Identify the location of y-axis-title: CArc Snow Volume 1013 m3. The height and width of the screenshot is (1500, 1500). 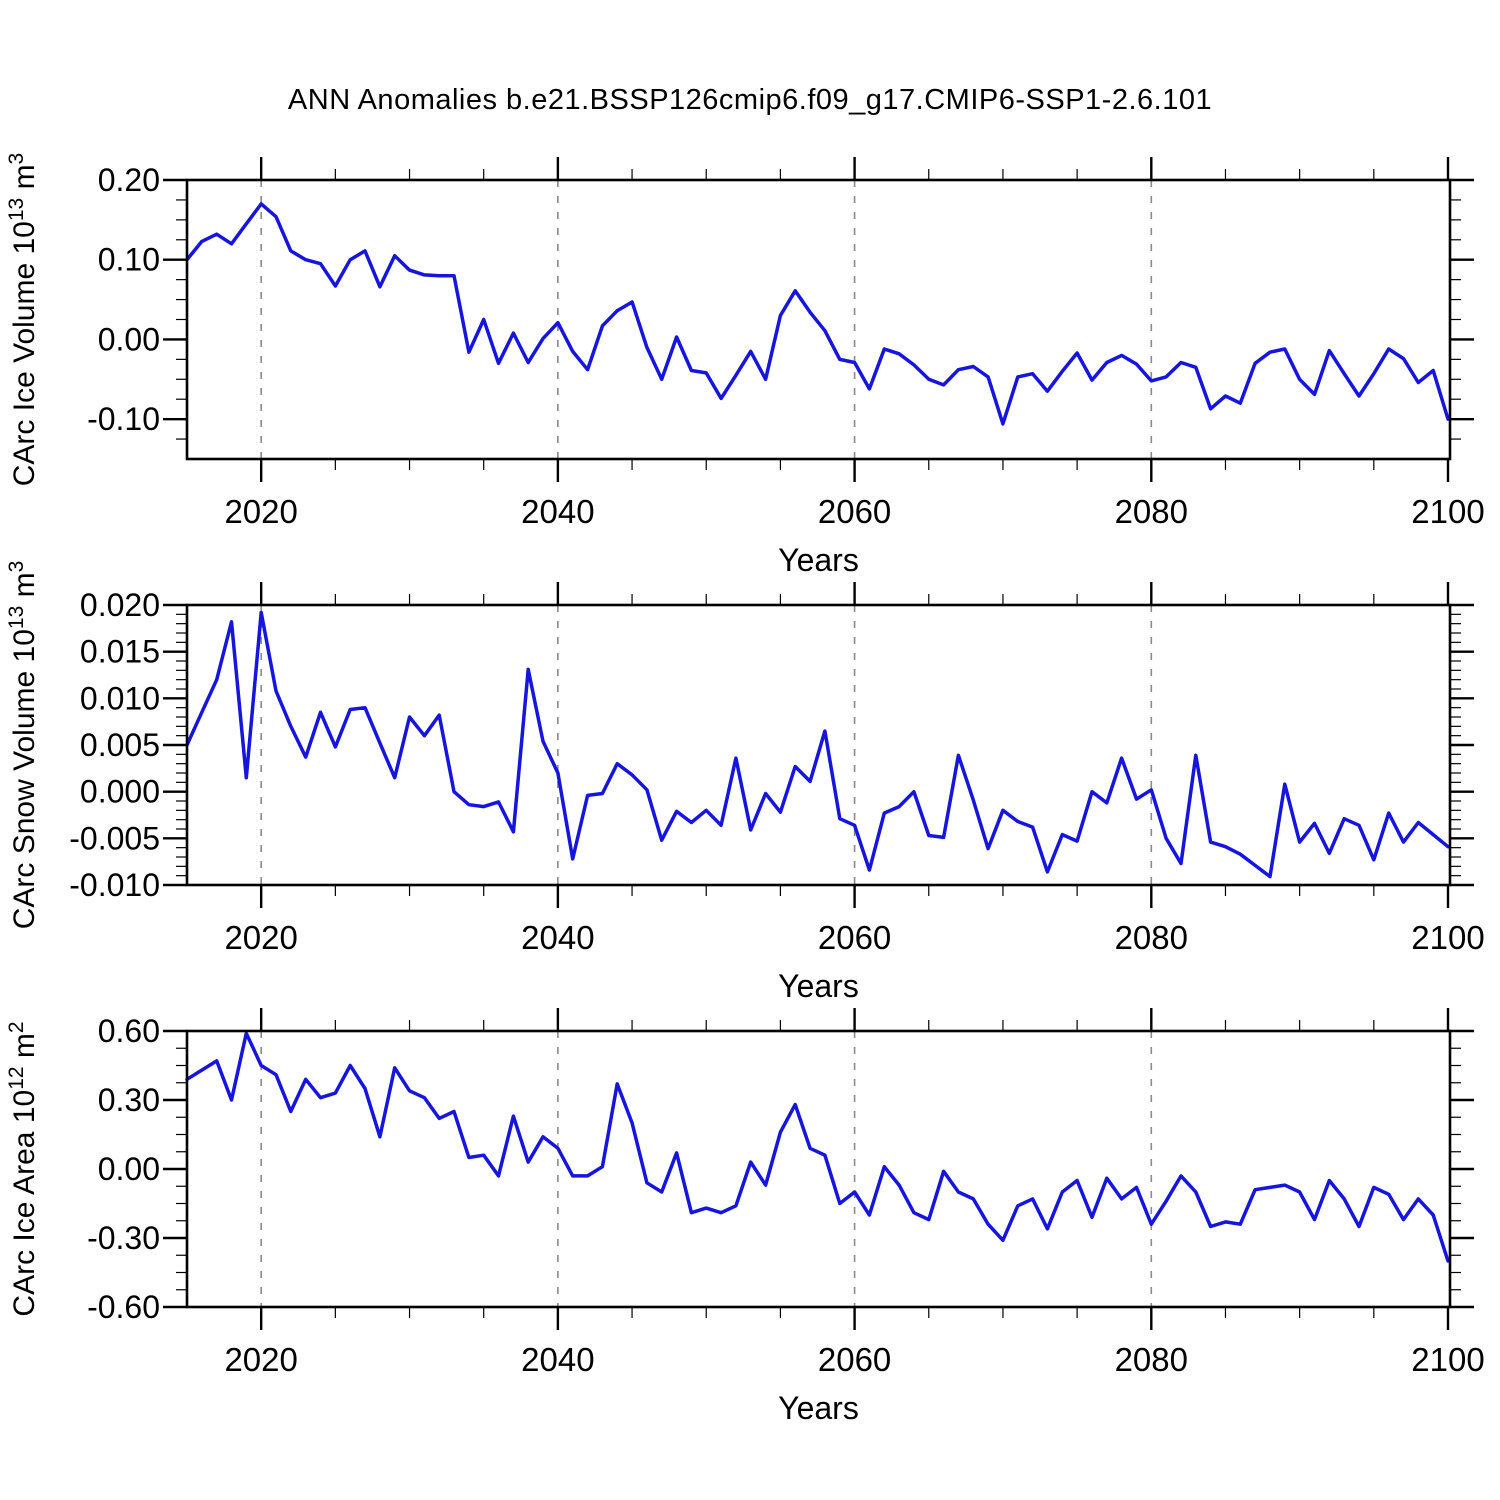
(23, 745).